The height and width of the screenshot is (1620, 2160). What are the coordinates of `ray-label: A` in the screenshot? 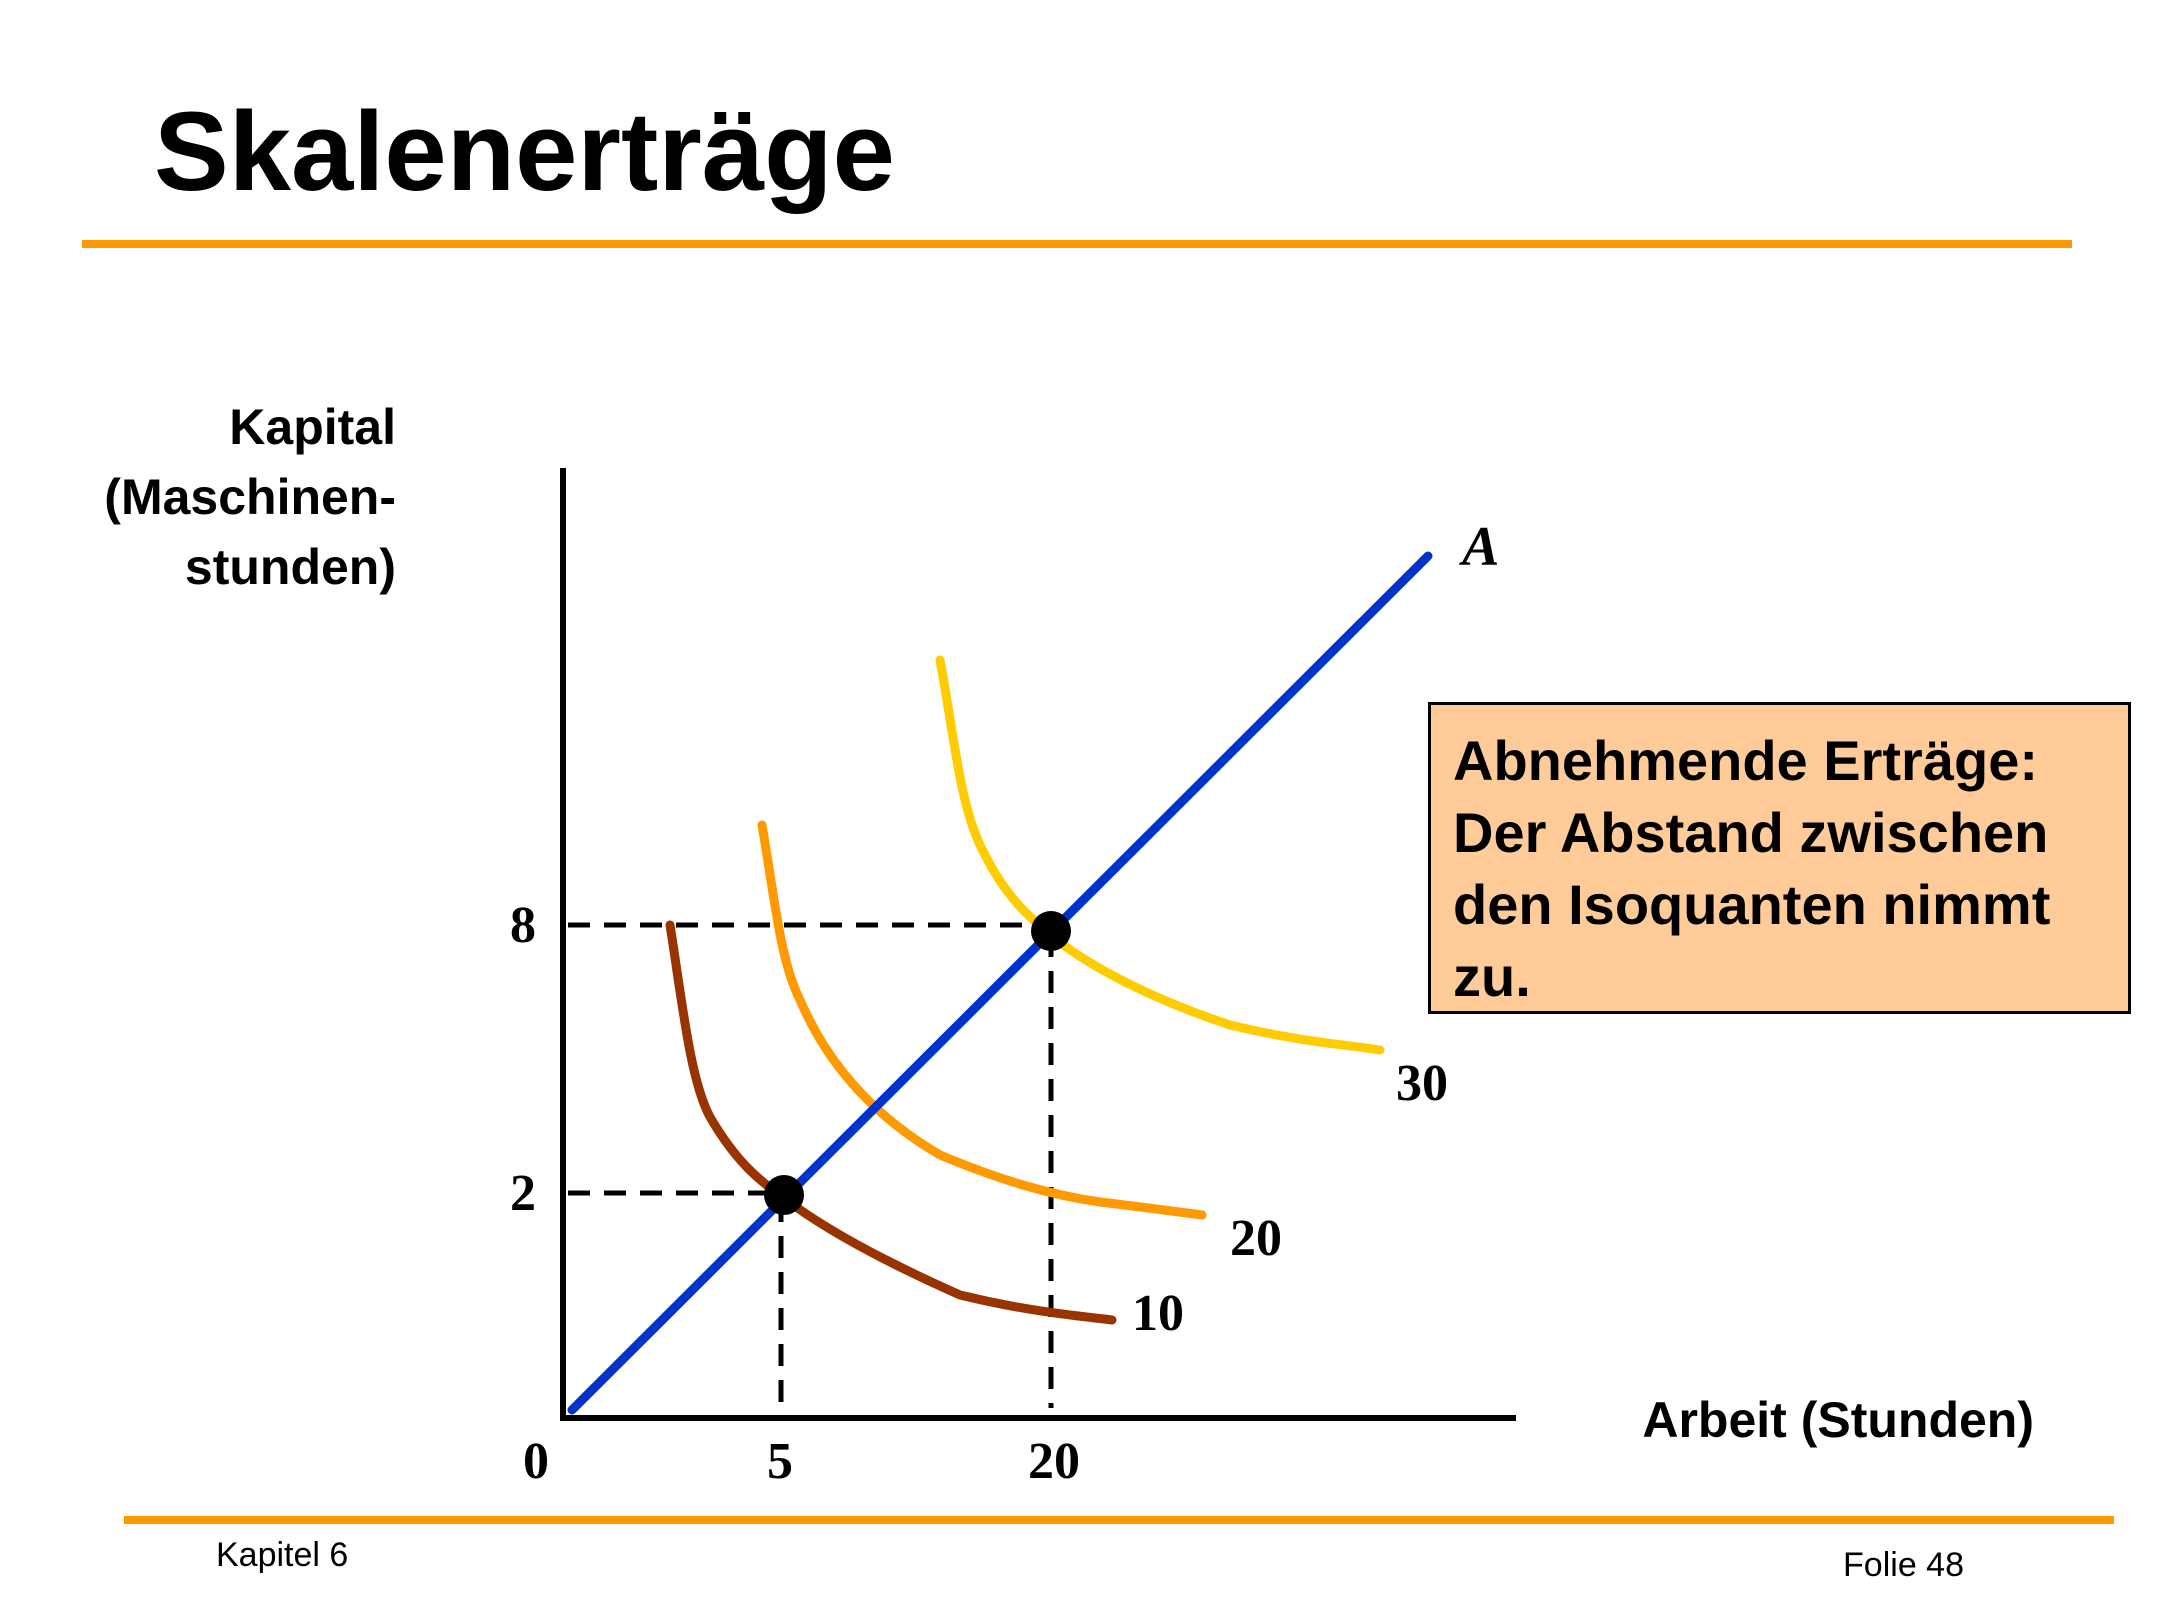 It's located at (1479, 547).